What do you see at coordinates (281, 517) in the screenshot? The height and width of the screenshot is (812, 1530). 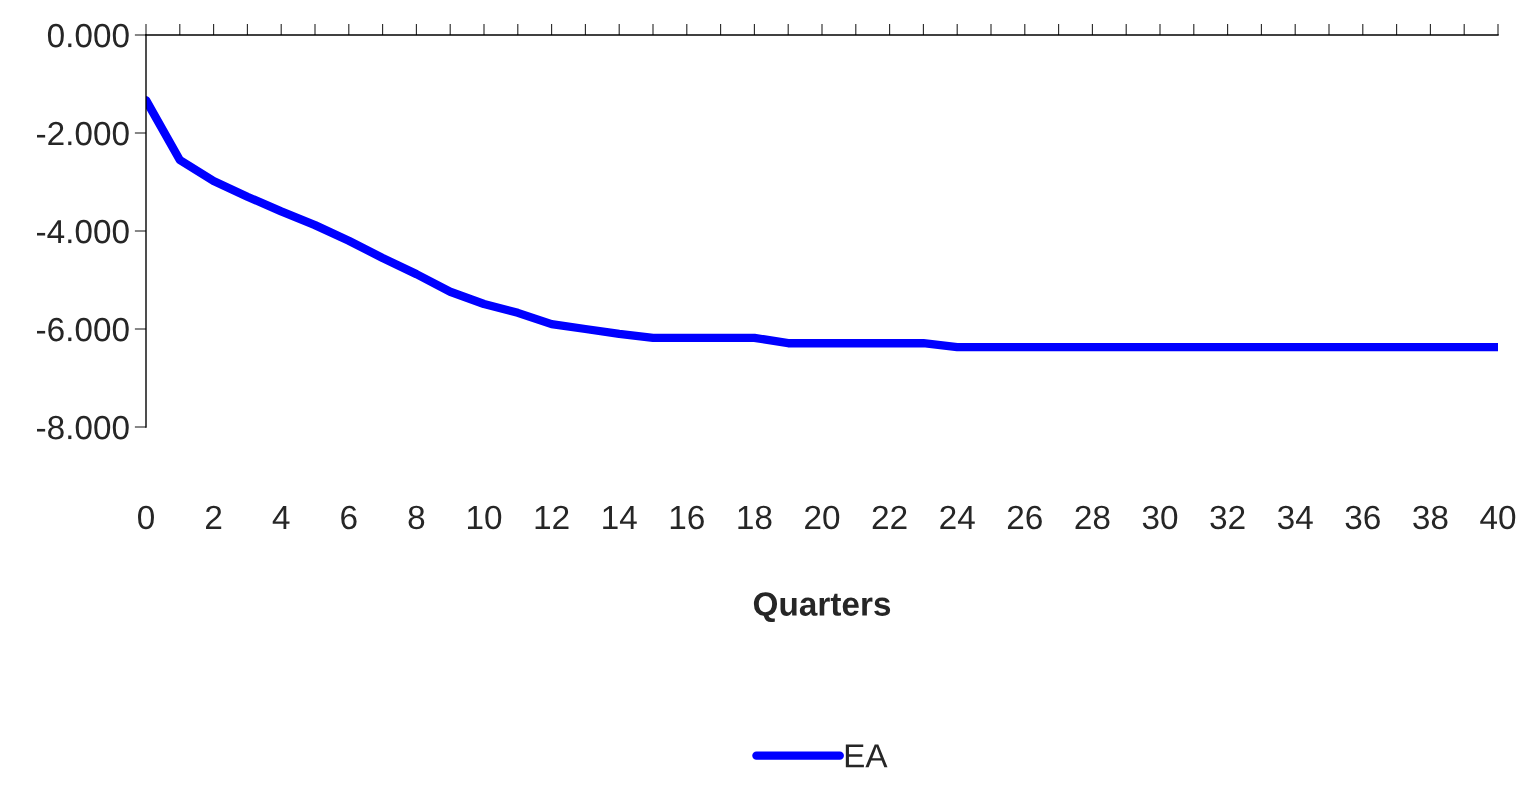 I see `x-tick-label: 4` at bounding box center [281, 517].